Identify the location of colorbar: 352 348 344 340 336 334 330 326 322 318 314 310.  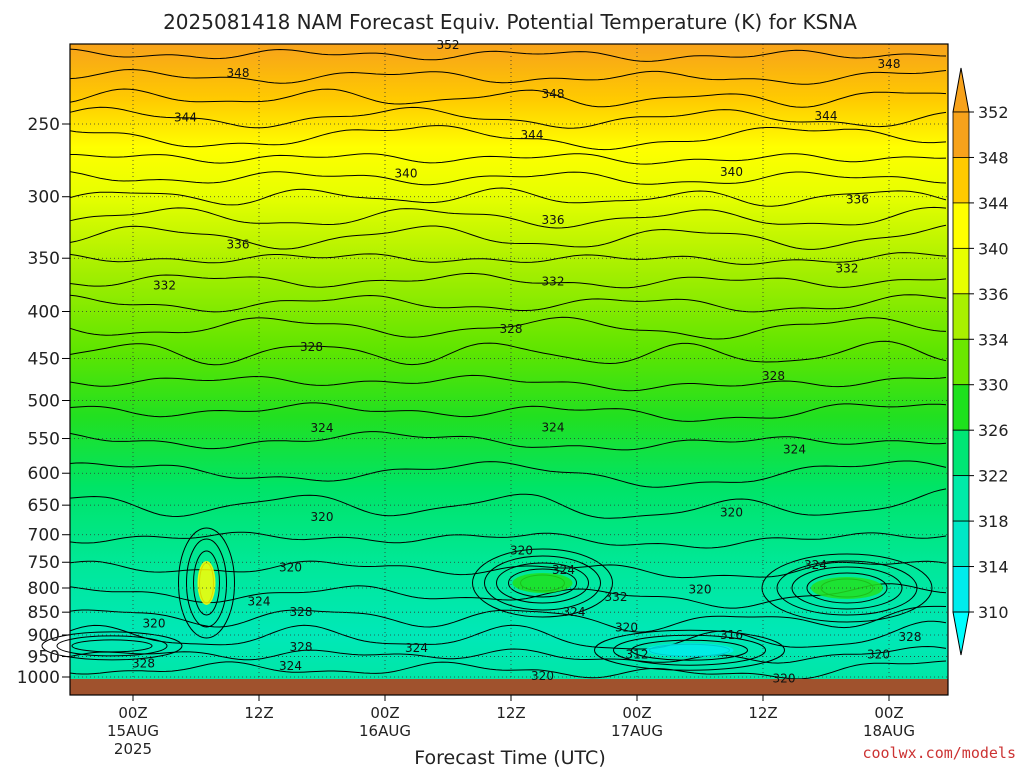
(980, 361).